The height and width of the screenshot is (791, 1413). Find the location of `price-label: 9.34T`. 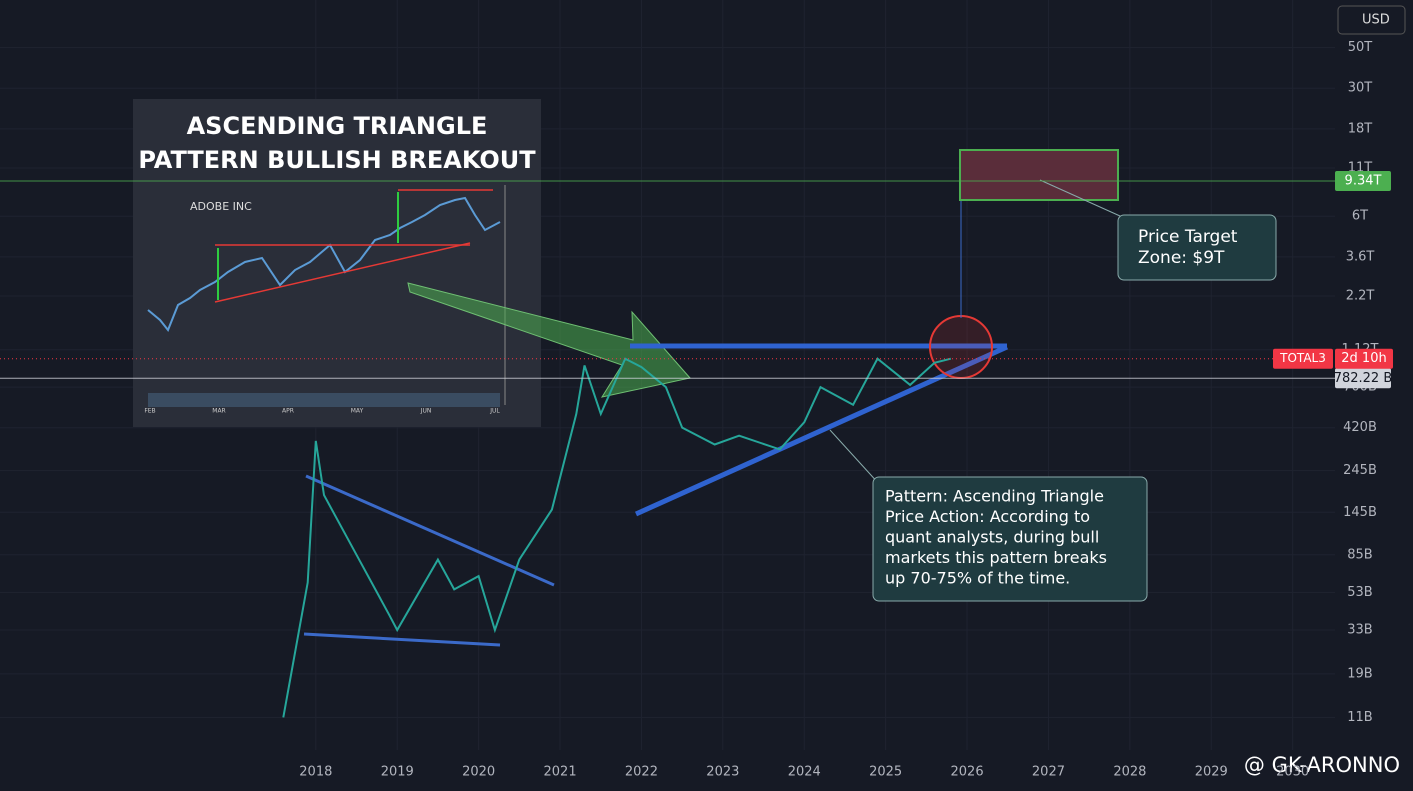

price-label: 9.34T is located at coordinates (1363, 181).